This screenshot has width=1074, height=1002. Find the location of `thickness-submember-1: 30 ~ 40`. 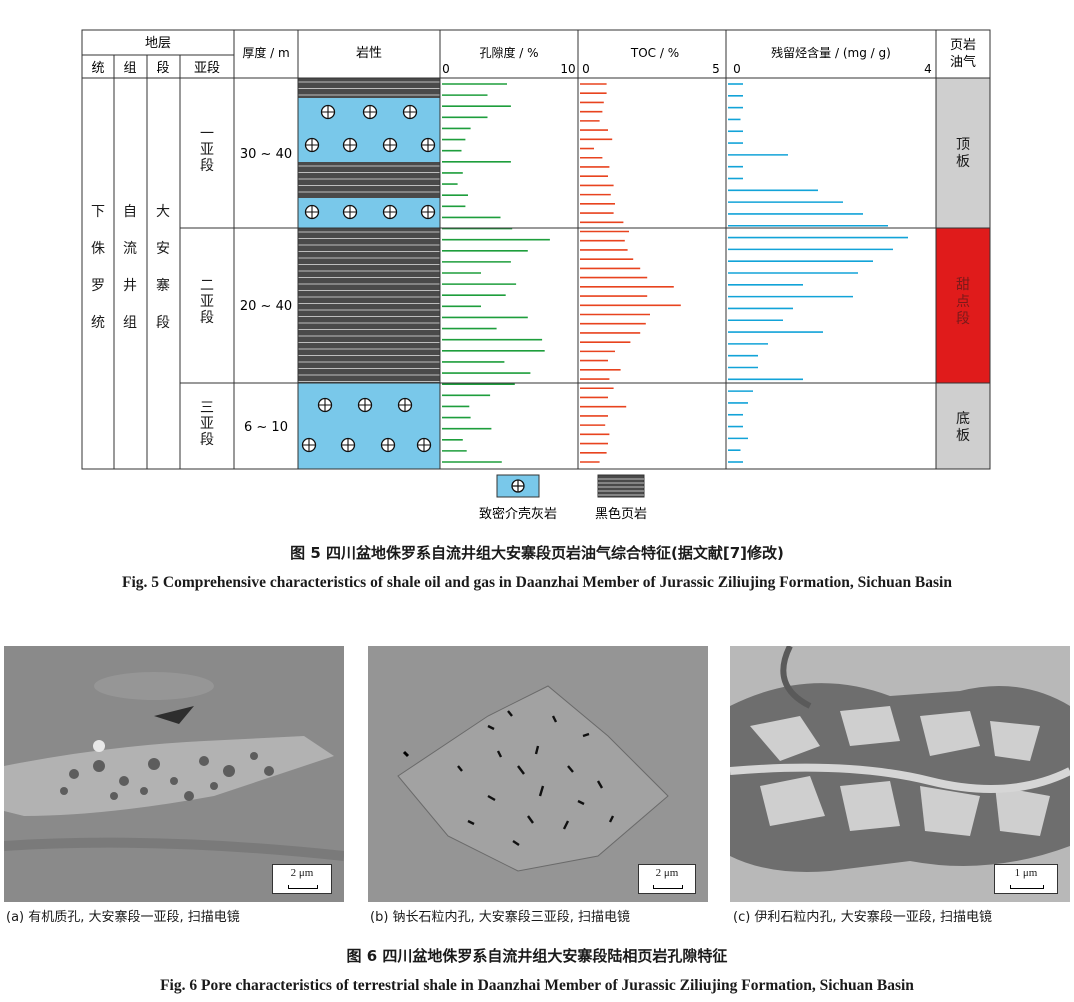

thickness-submember-1: 30 ~ 40 is located at coordinates (266, 154).